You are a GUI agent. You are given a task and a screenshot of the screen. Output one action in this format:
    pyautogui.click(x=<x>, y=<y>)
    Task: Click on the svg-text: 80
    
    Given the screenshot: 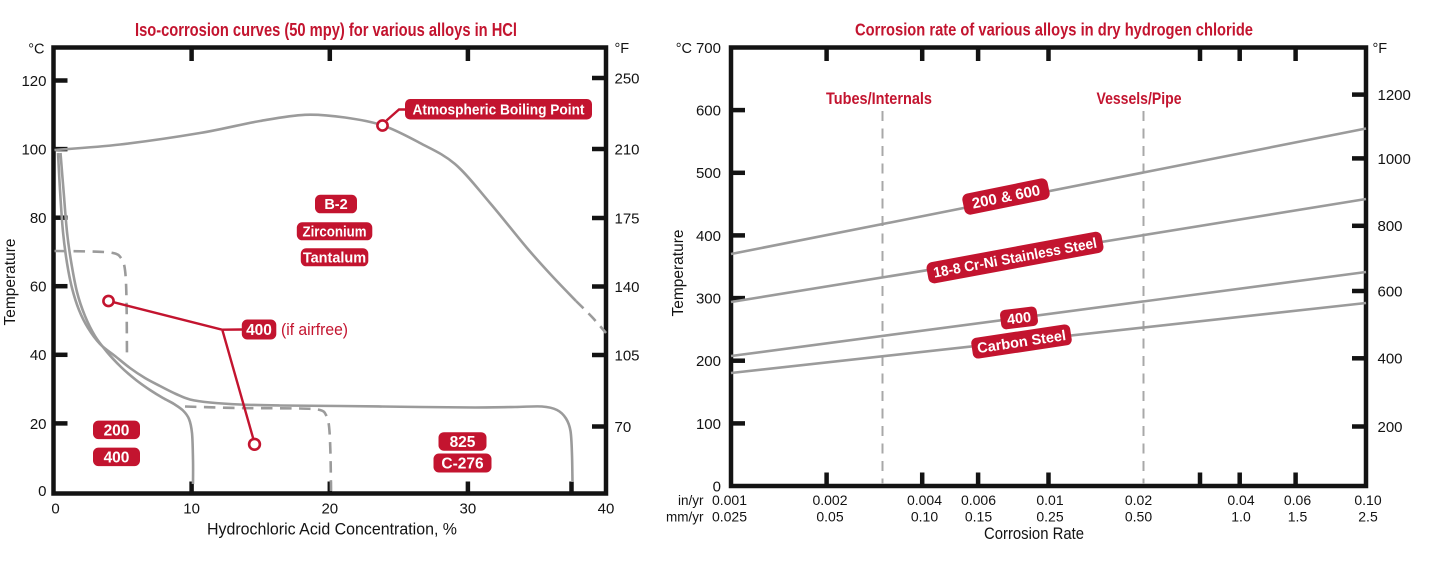 What is the action you would take?
    pyautogui.click(x=38, y=218)
    